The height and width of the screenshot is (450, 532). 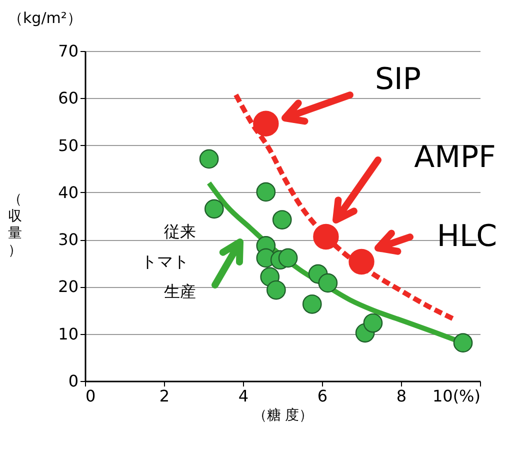 I want to click on x-tick-label: 6, so click(x=322, y=396).